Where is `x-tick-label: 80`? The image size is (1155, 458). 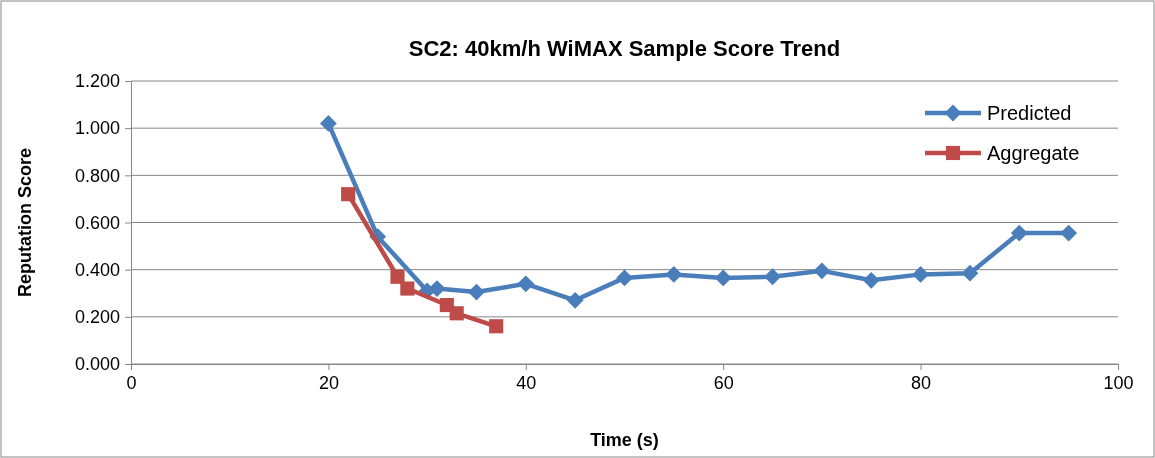 x-tick-label: 80 is located at coordinates (921, 383).